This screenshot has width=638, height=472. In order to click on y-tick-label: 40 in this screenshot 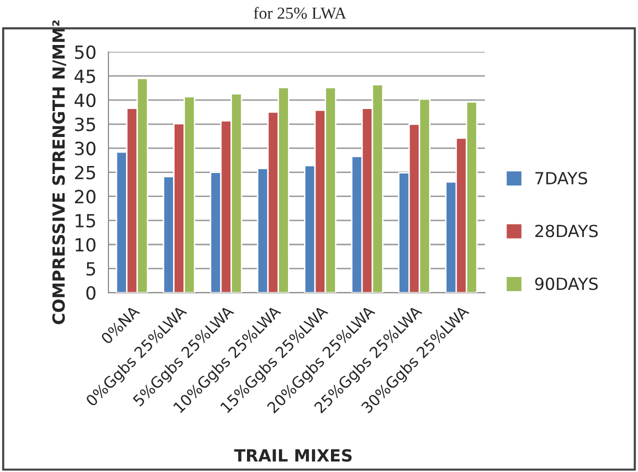, I will do `click(85, 101)`.